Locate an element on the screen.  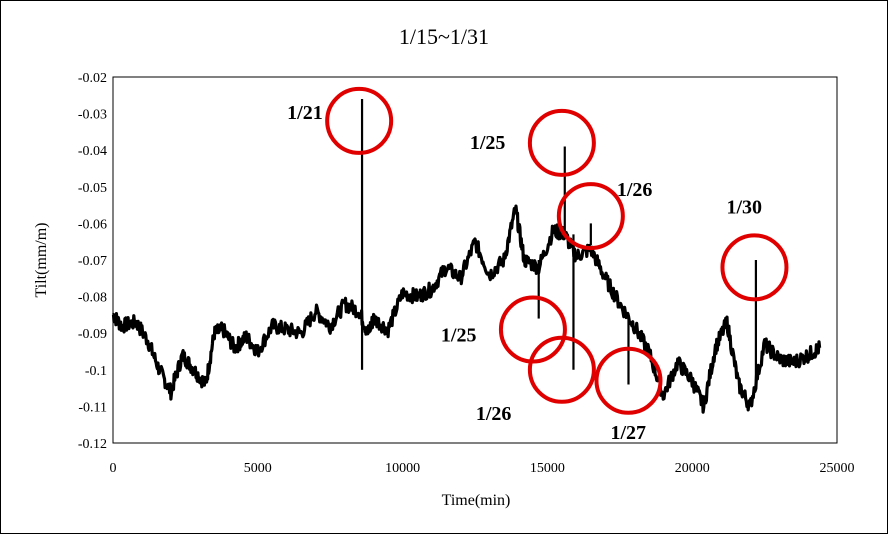
x-axis-label: Time(min) is located at coordinates (476, 500).